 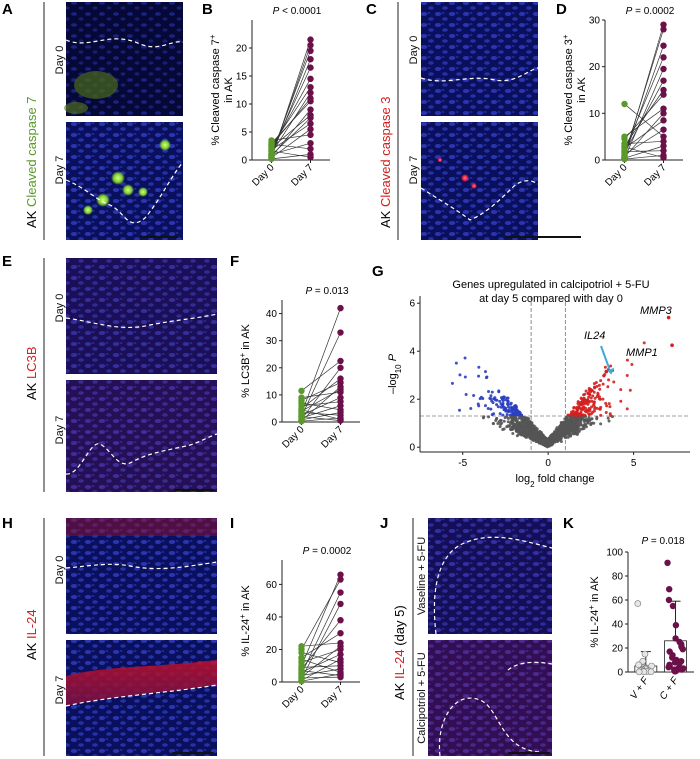 What do you see at coordinates (398, 368) in the screenshot?
I see `y-label-sub: 10` at bounding box center [398, 368].